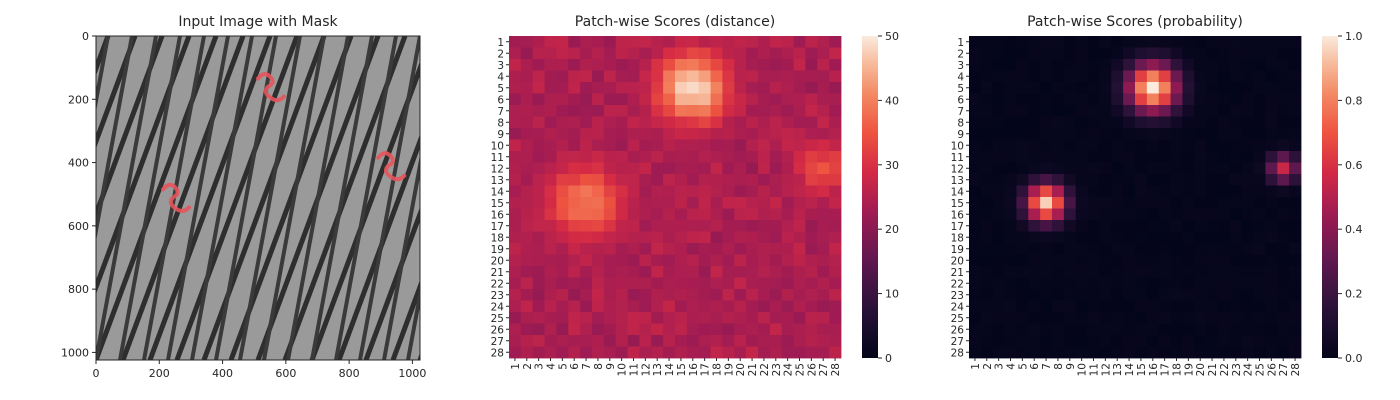 This screenshot has height=400, width=1400. What do you see at coordinates (1023, 366) in the screenshot?
I see `x-tick-label: 5` at bounding box center [1023, 366].